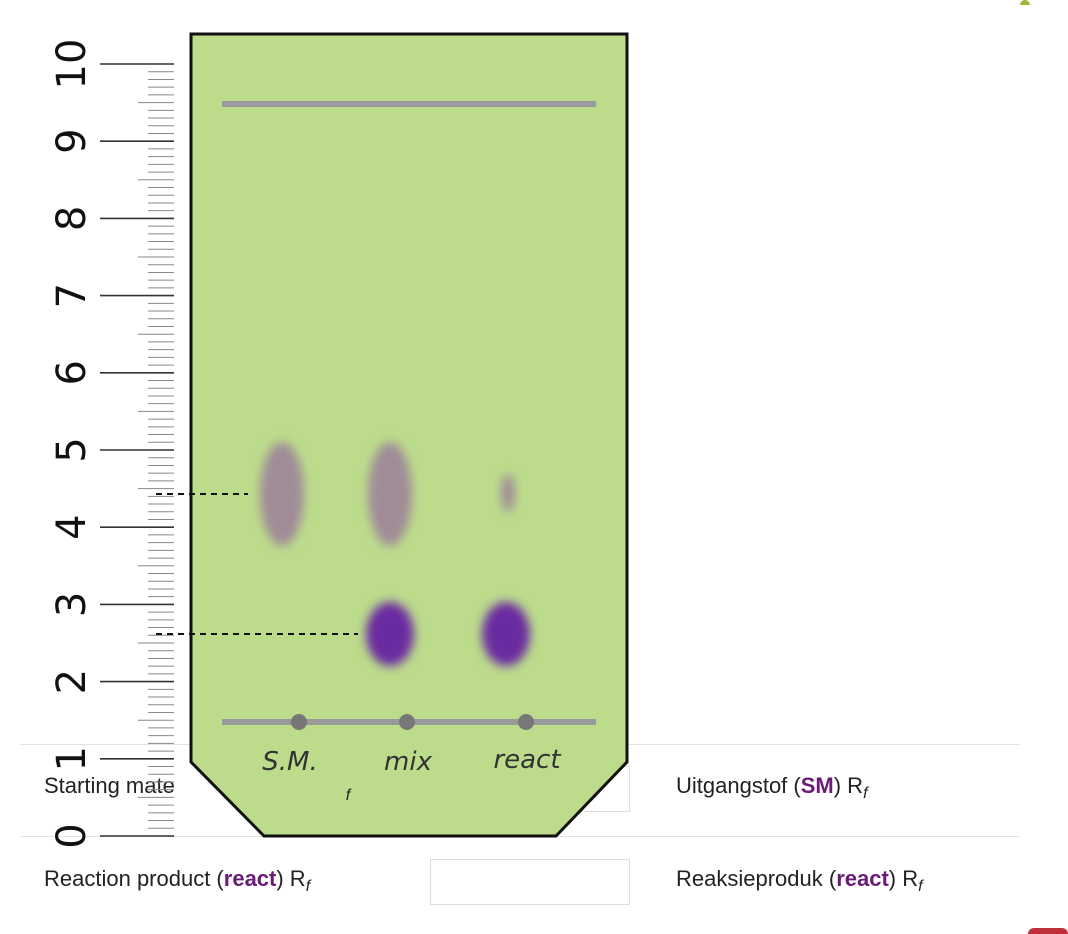 Image resolution: width=1068 pixels, height=934 pixels. Describe the element at coordinates (526, 722) in the screenshot. I see `react-origin-dot` at that location.